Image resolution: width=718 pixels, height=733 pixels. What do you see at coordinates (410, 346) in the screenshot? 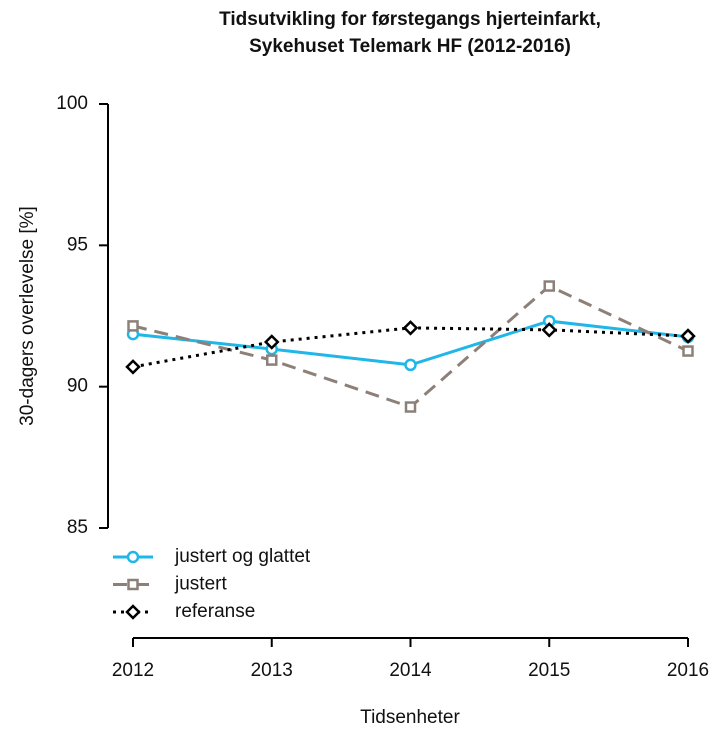
I see `series-line` at bounding box center [410, 346].